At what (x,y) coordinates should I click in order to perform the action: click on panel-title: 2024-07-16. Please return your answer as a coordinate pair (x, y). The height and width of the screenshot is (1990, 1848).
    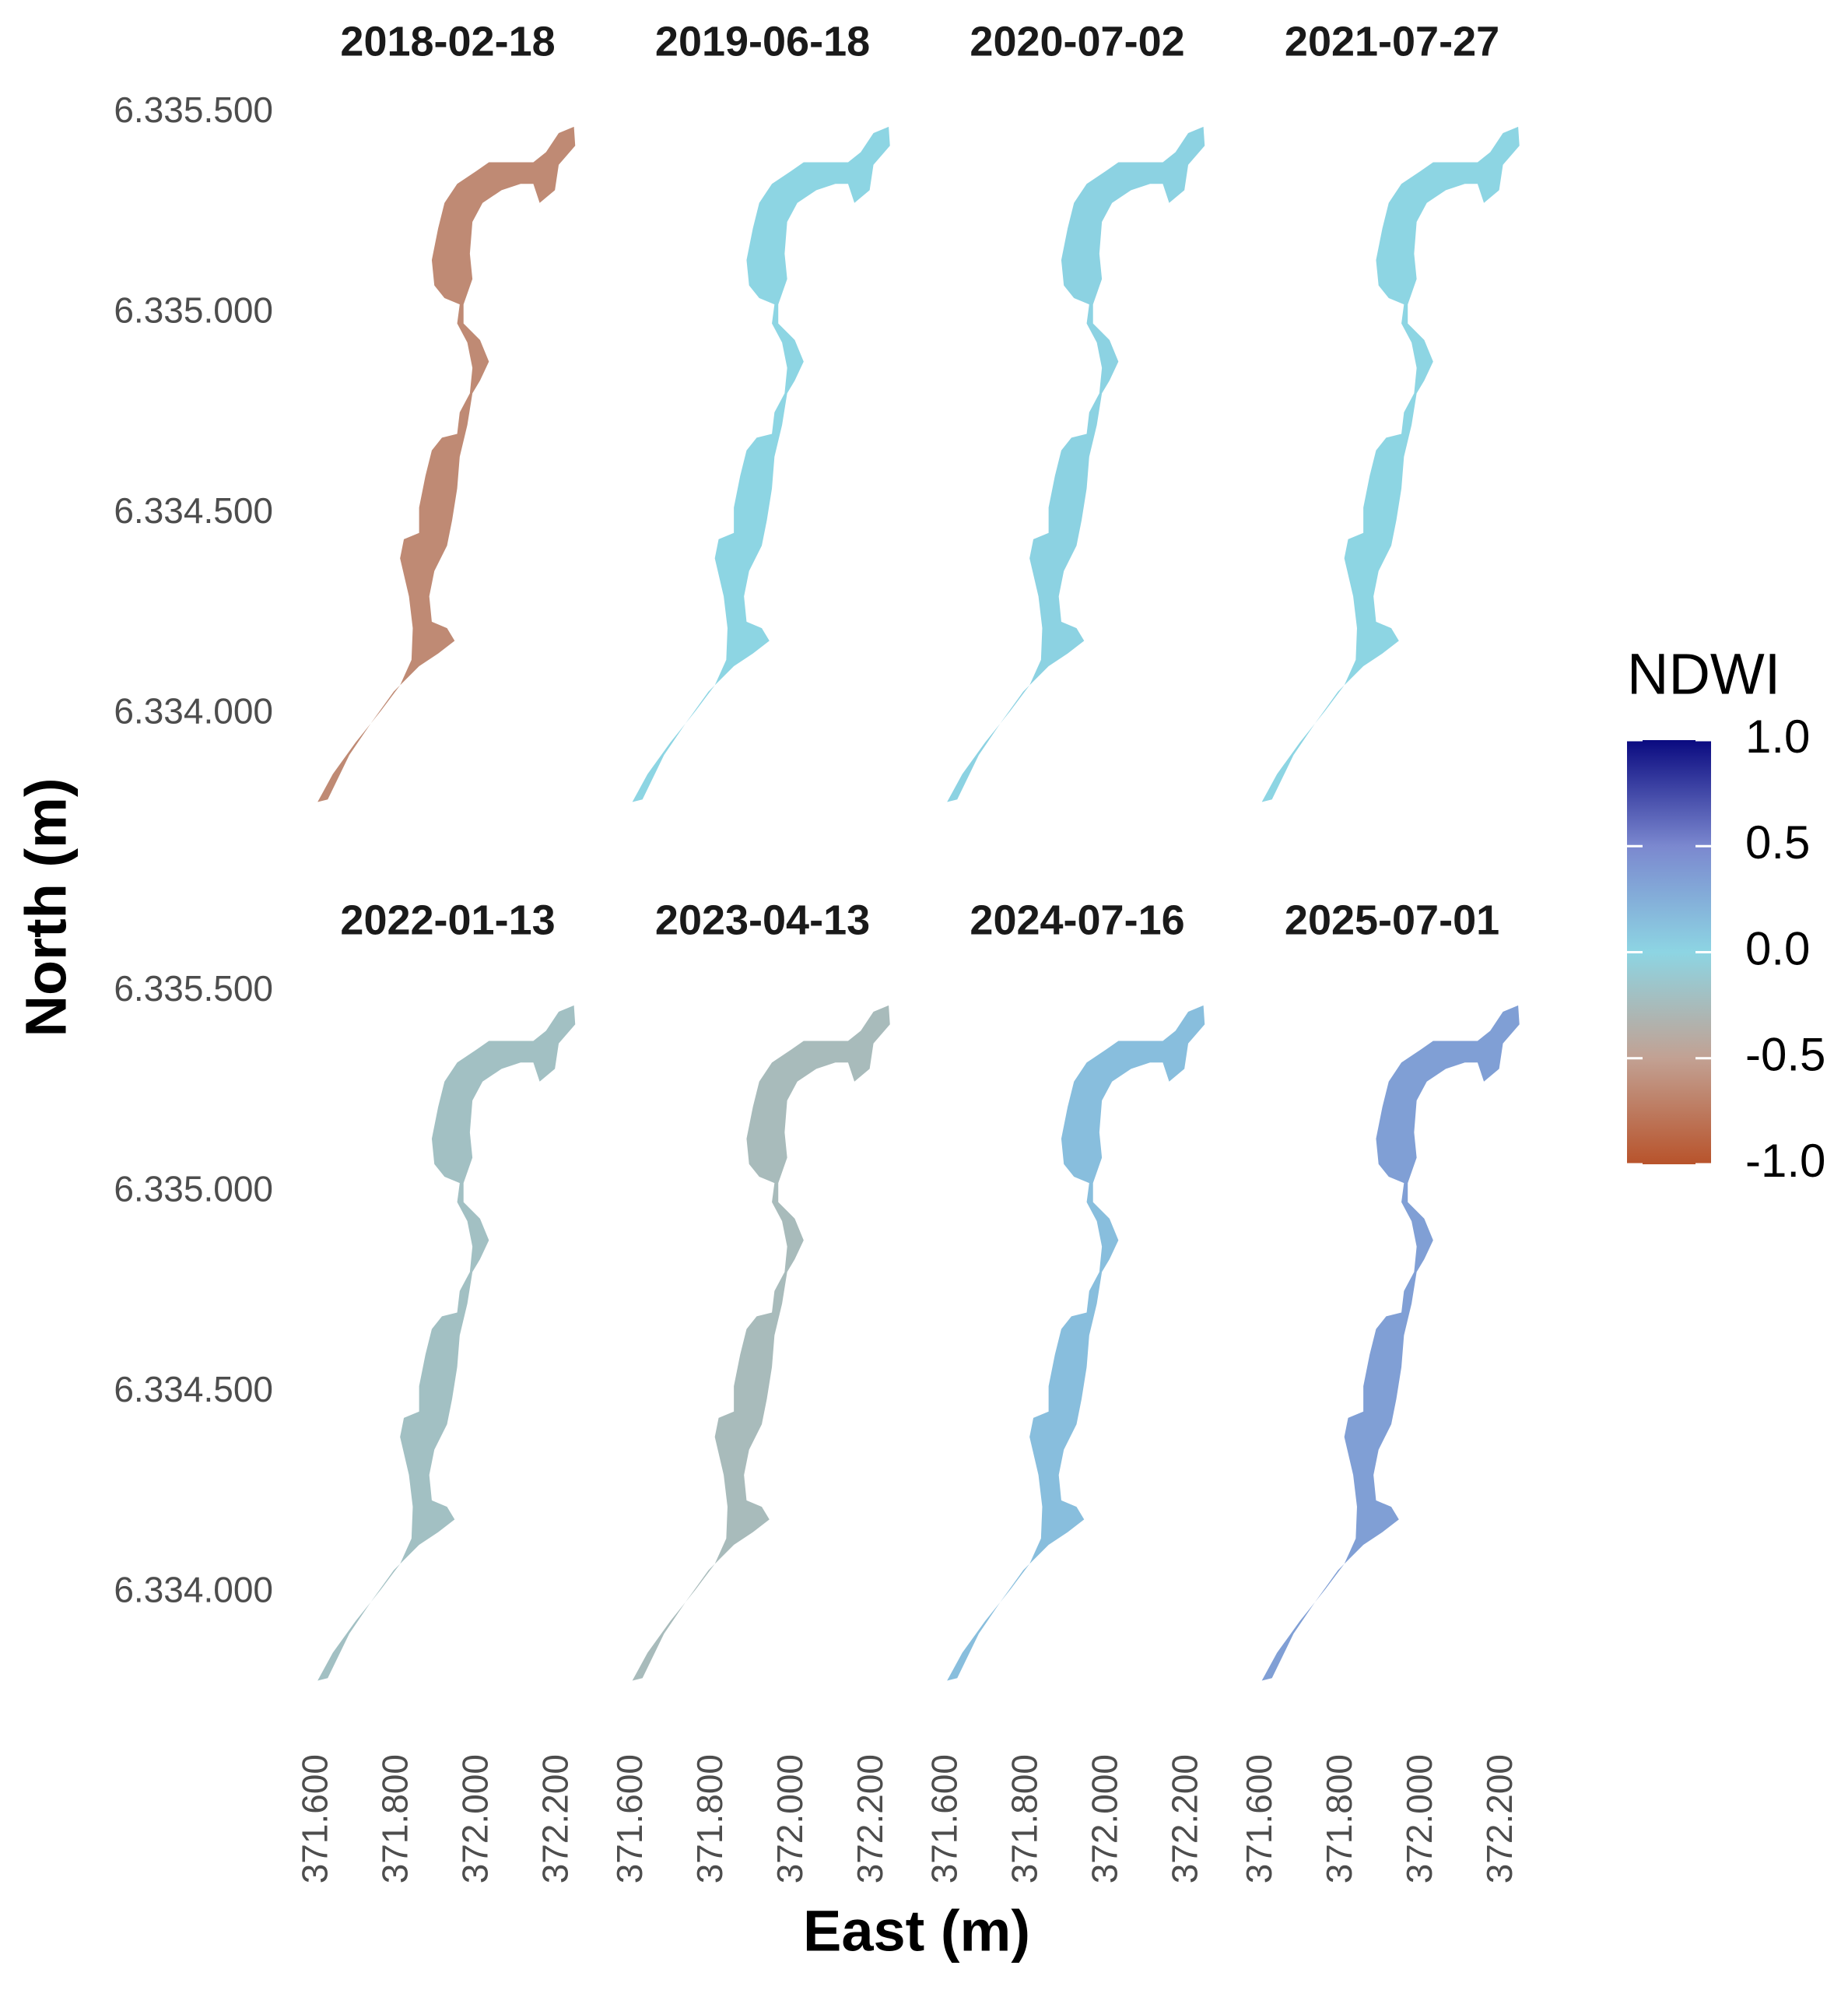
    Looking at the image, I should click on (1077, 920).